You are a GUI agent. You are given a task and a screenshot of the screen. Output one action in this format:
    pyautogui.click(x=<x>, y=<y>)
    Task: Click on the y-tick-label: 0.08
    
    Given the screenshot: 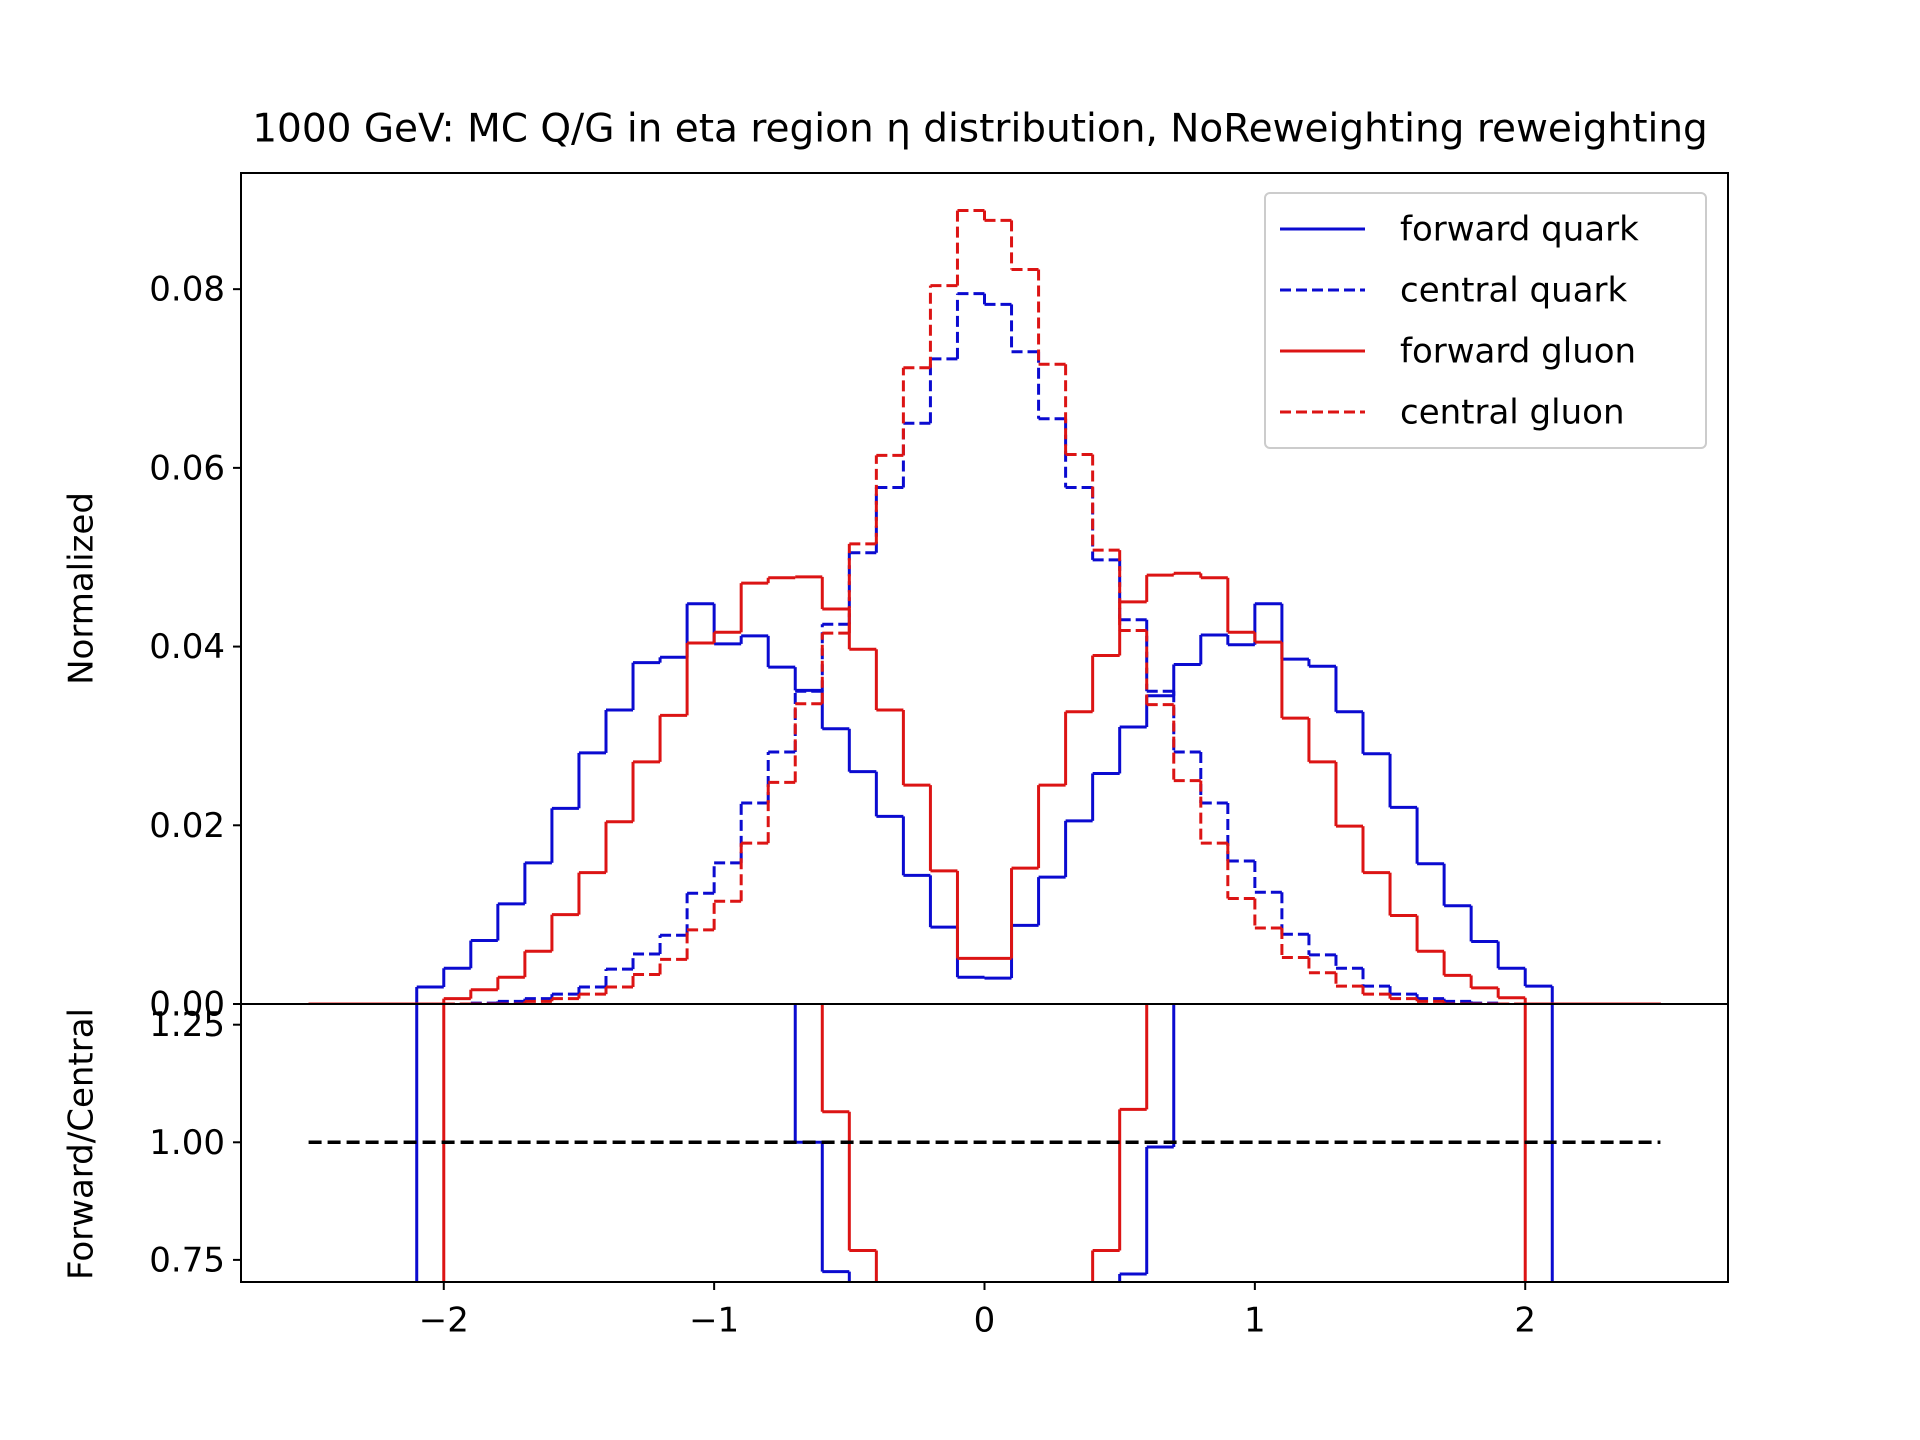 What is the action you would take?
    pyautogui.click(x=187, y=290)
    